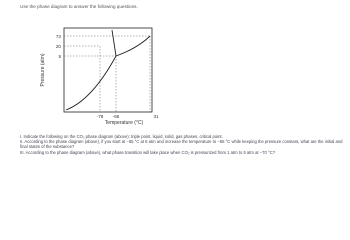 The height and width of the screenshot is (240, 350). I want to click on y-tick-label: 20, so click(59, 46).